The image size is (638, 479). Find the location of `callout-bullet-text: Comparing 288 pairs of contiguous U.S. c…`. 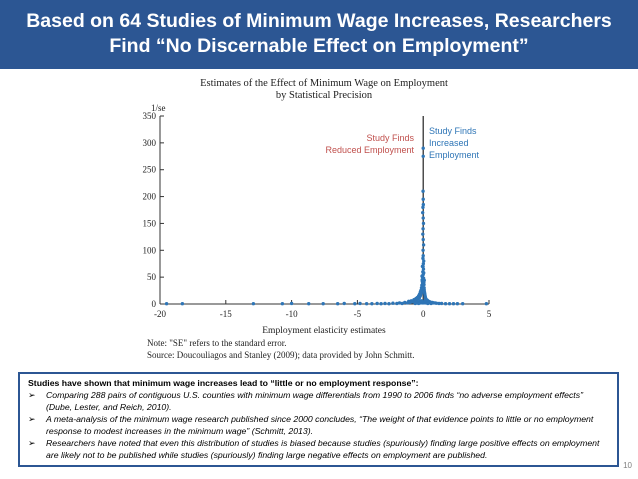

callout-bullet-text: Comparing 288 pairs of contiguous U.S. c… is located at coordinates (314, 401).